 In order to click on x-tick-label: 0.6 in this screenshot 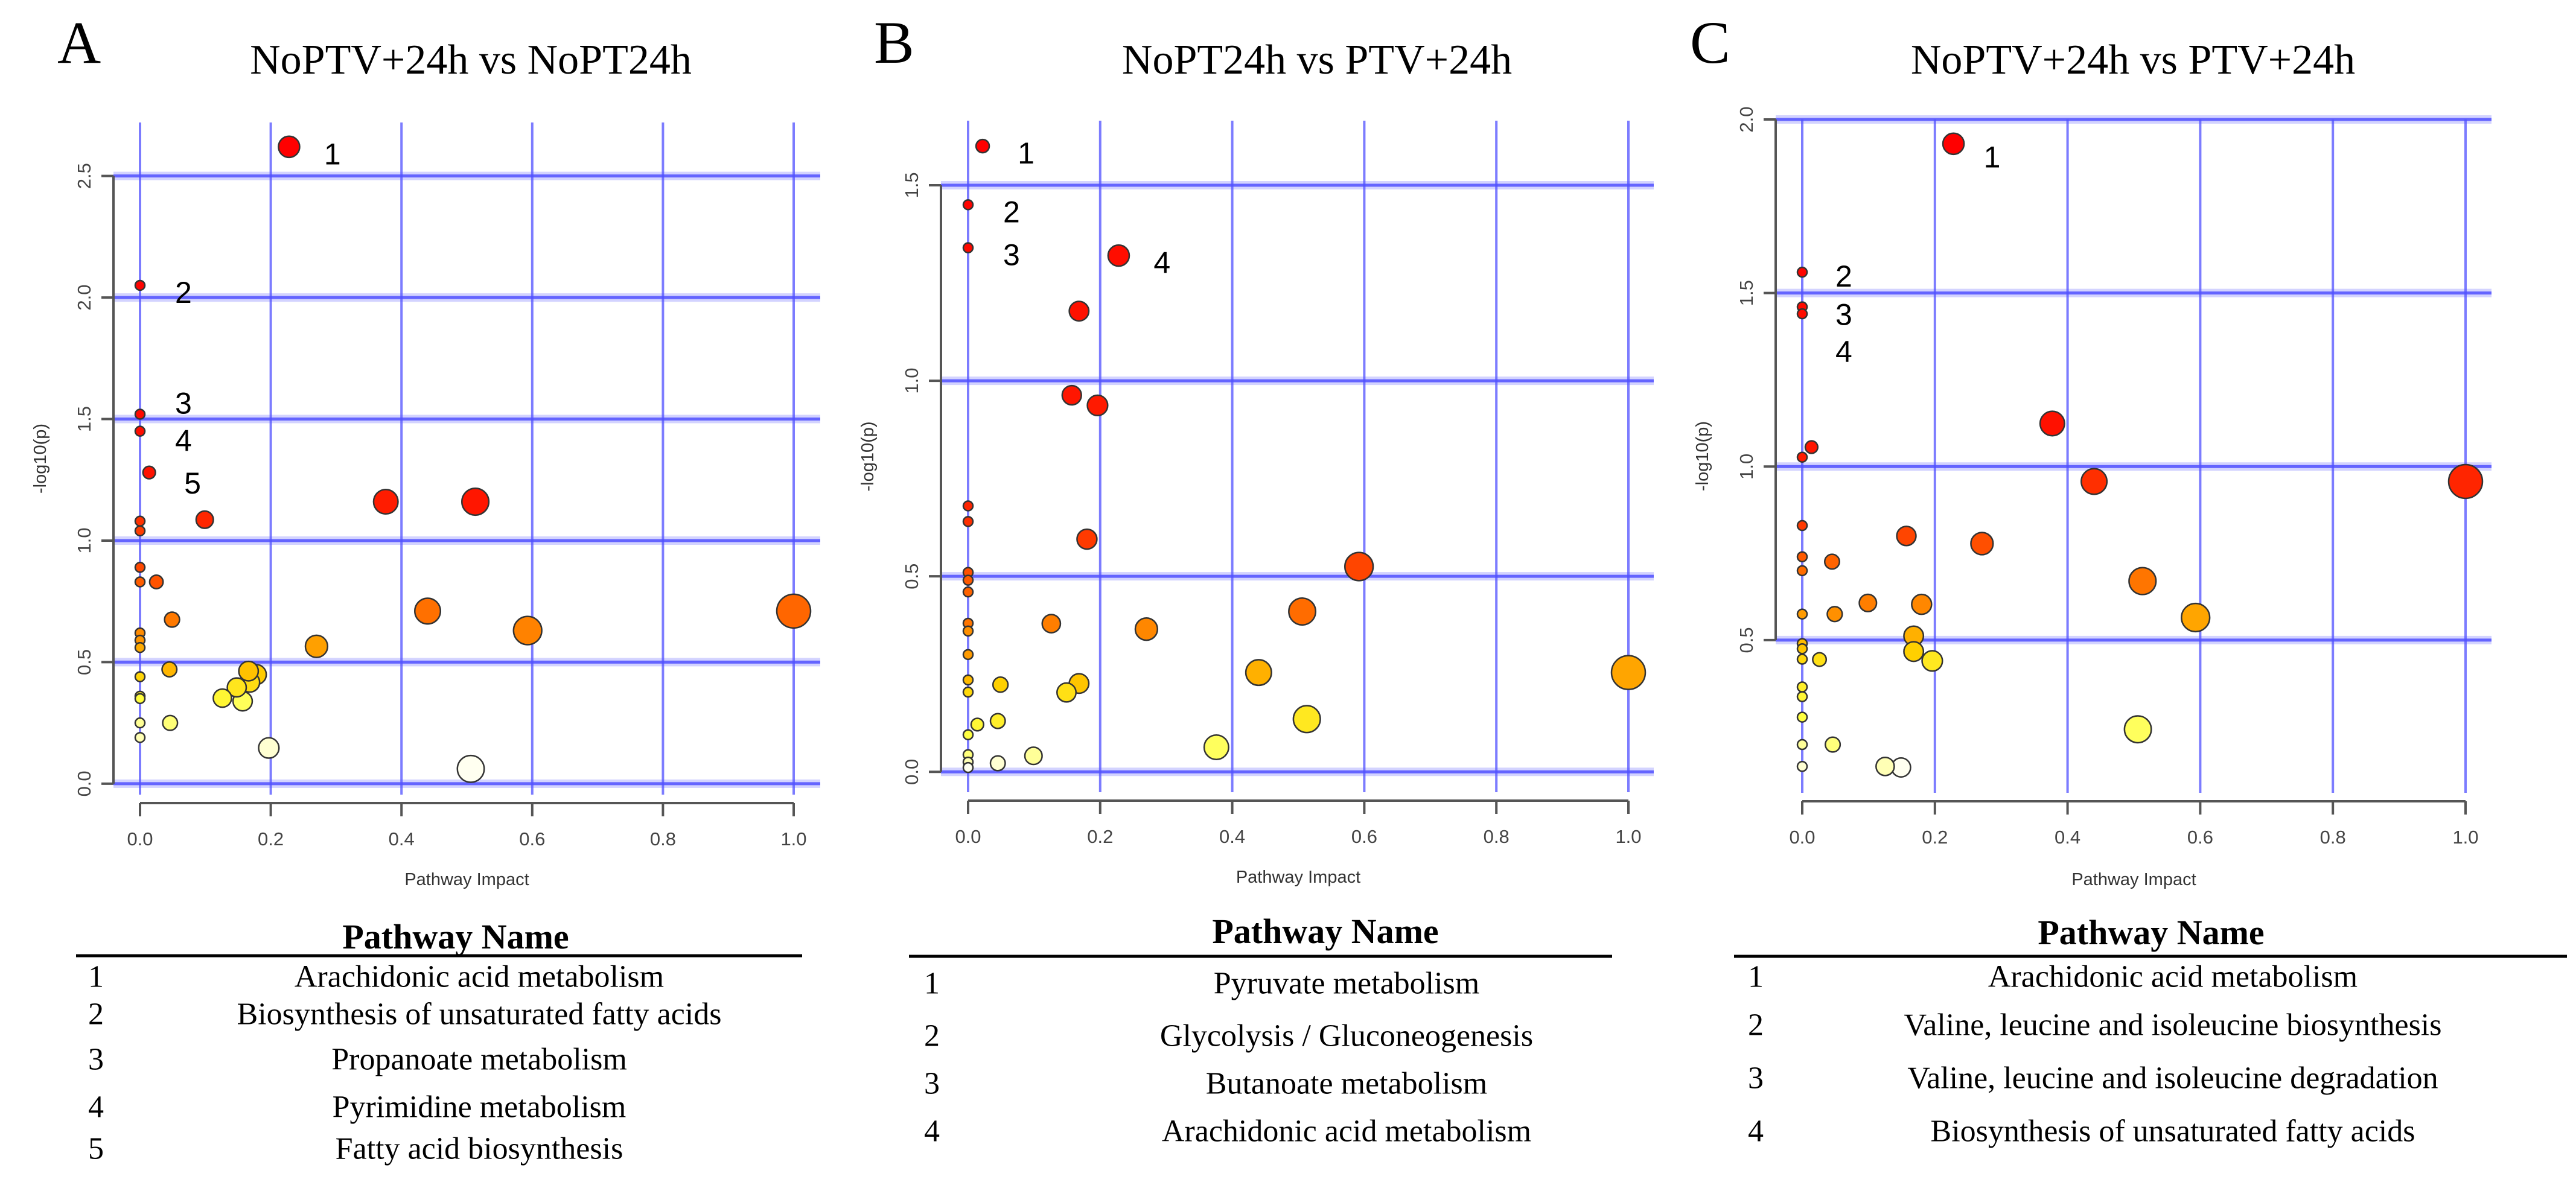, I will do `click(2200, 837)`.